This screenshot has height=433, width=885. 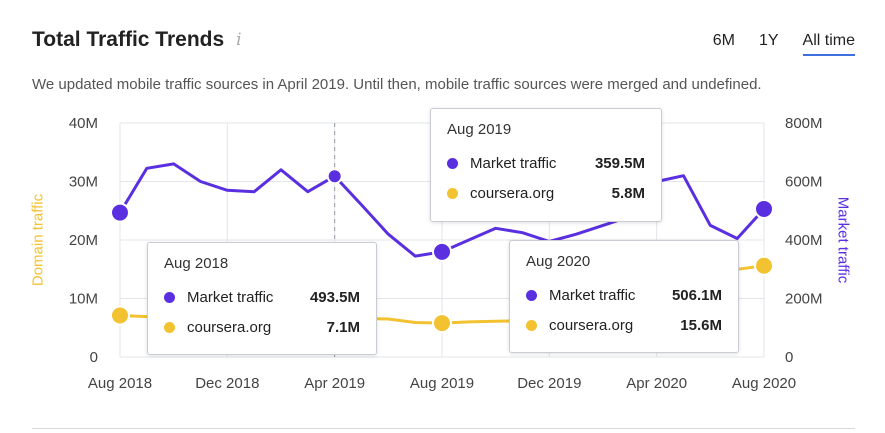 What do you see at coordinates (443, 428) in the screenshot?
I see `bottom-divider` at bounding box center [443, 428].